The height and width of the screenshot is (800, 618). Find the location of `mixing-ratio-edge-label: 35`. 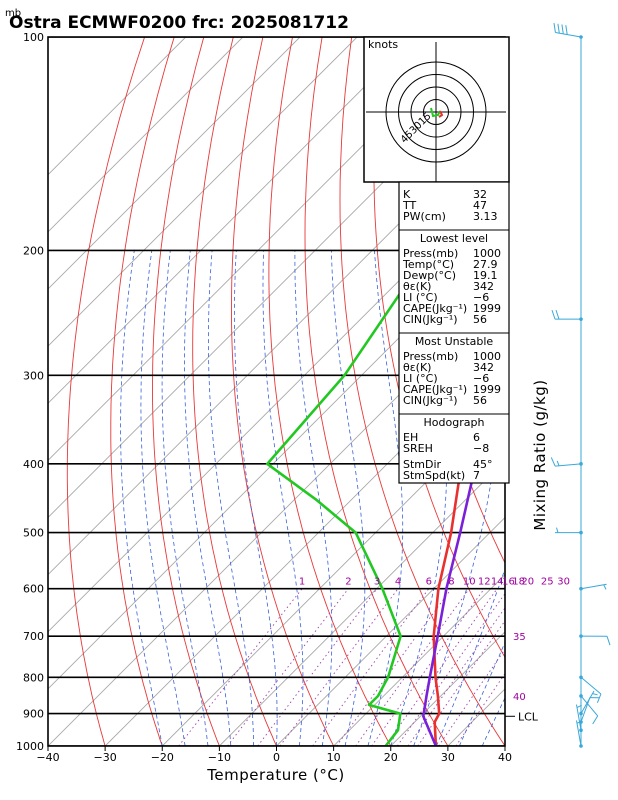

mixing-ratio-edge-label: 35 is located at coordinates (519, 637).